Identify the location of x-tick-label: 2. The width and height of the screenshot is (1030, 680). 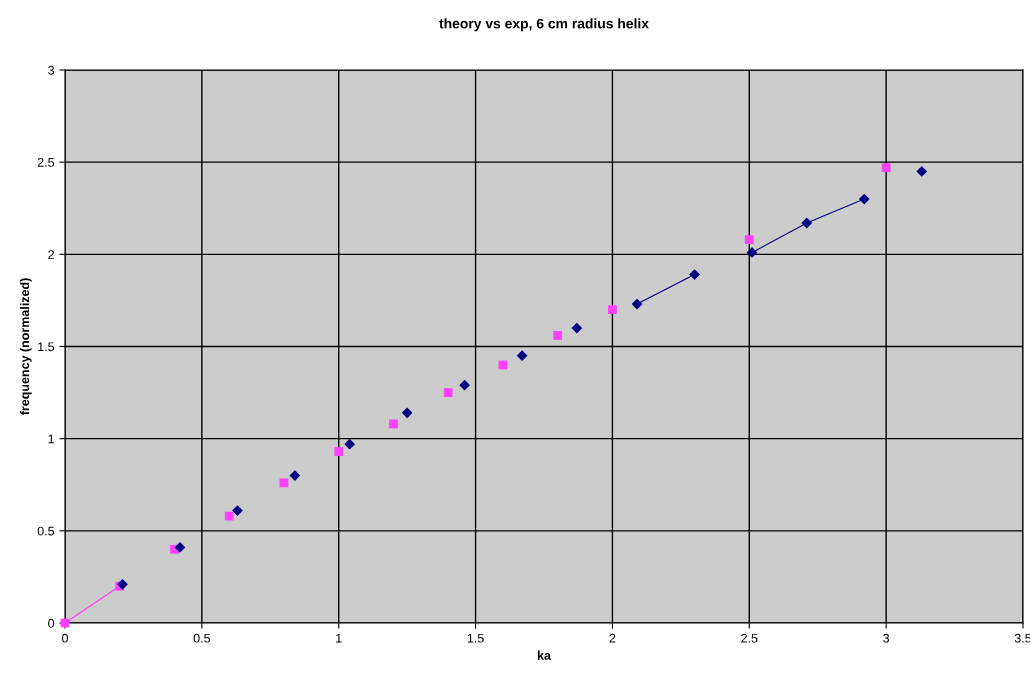
(612, 638).